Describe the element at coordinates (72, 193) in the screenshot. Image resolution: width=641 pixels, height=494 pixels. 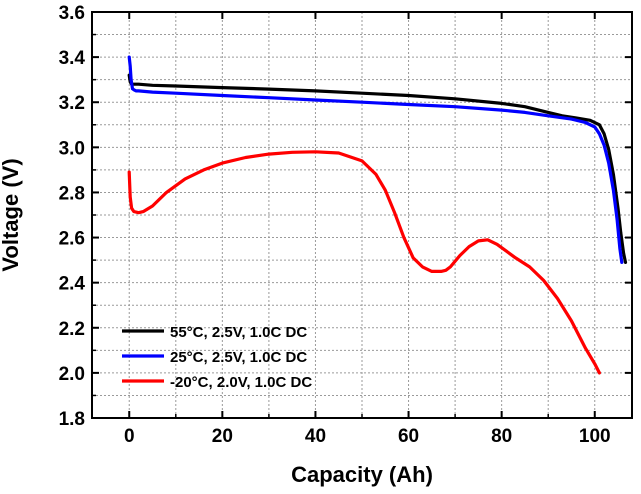
I see `y-tick-label: 2.8` at that location.